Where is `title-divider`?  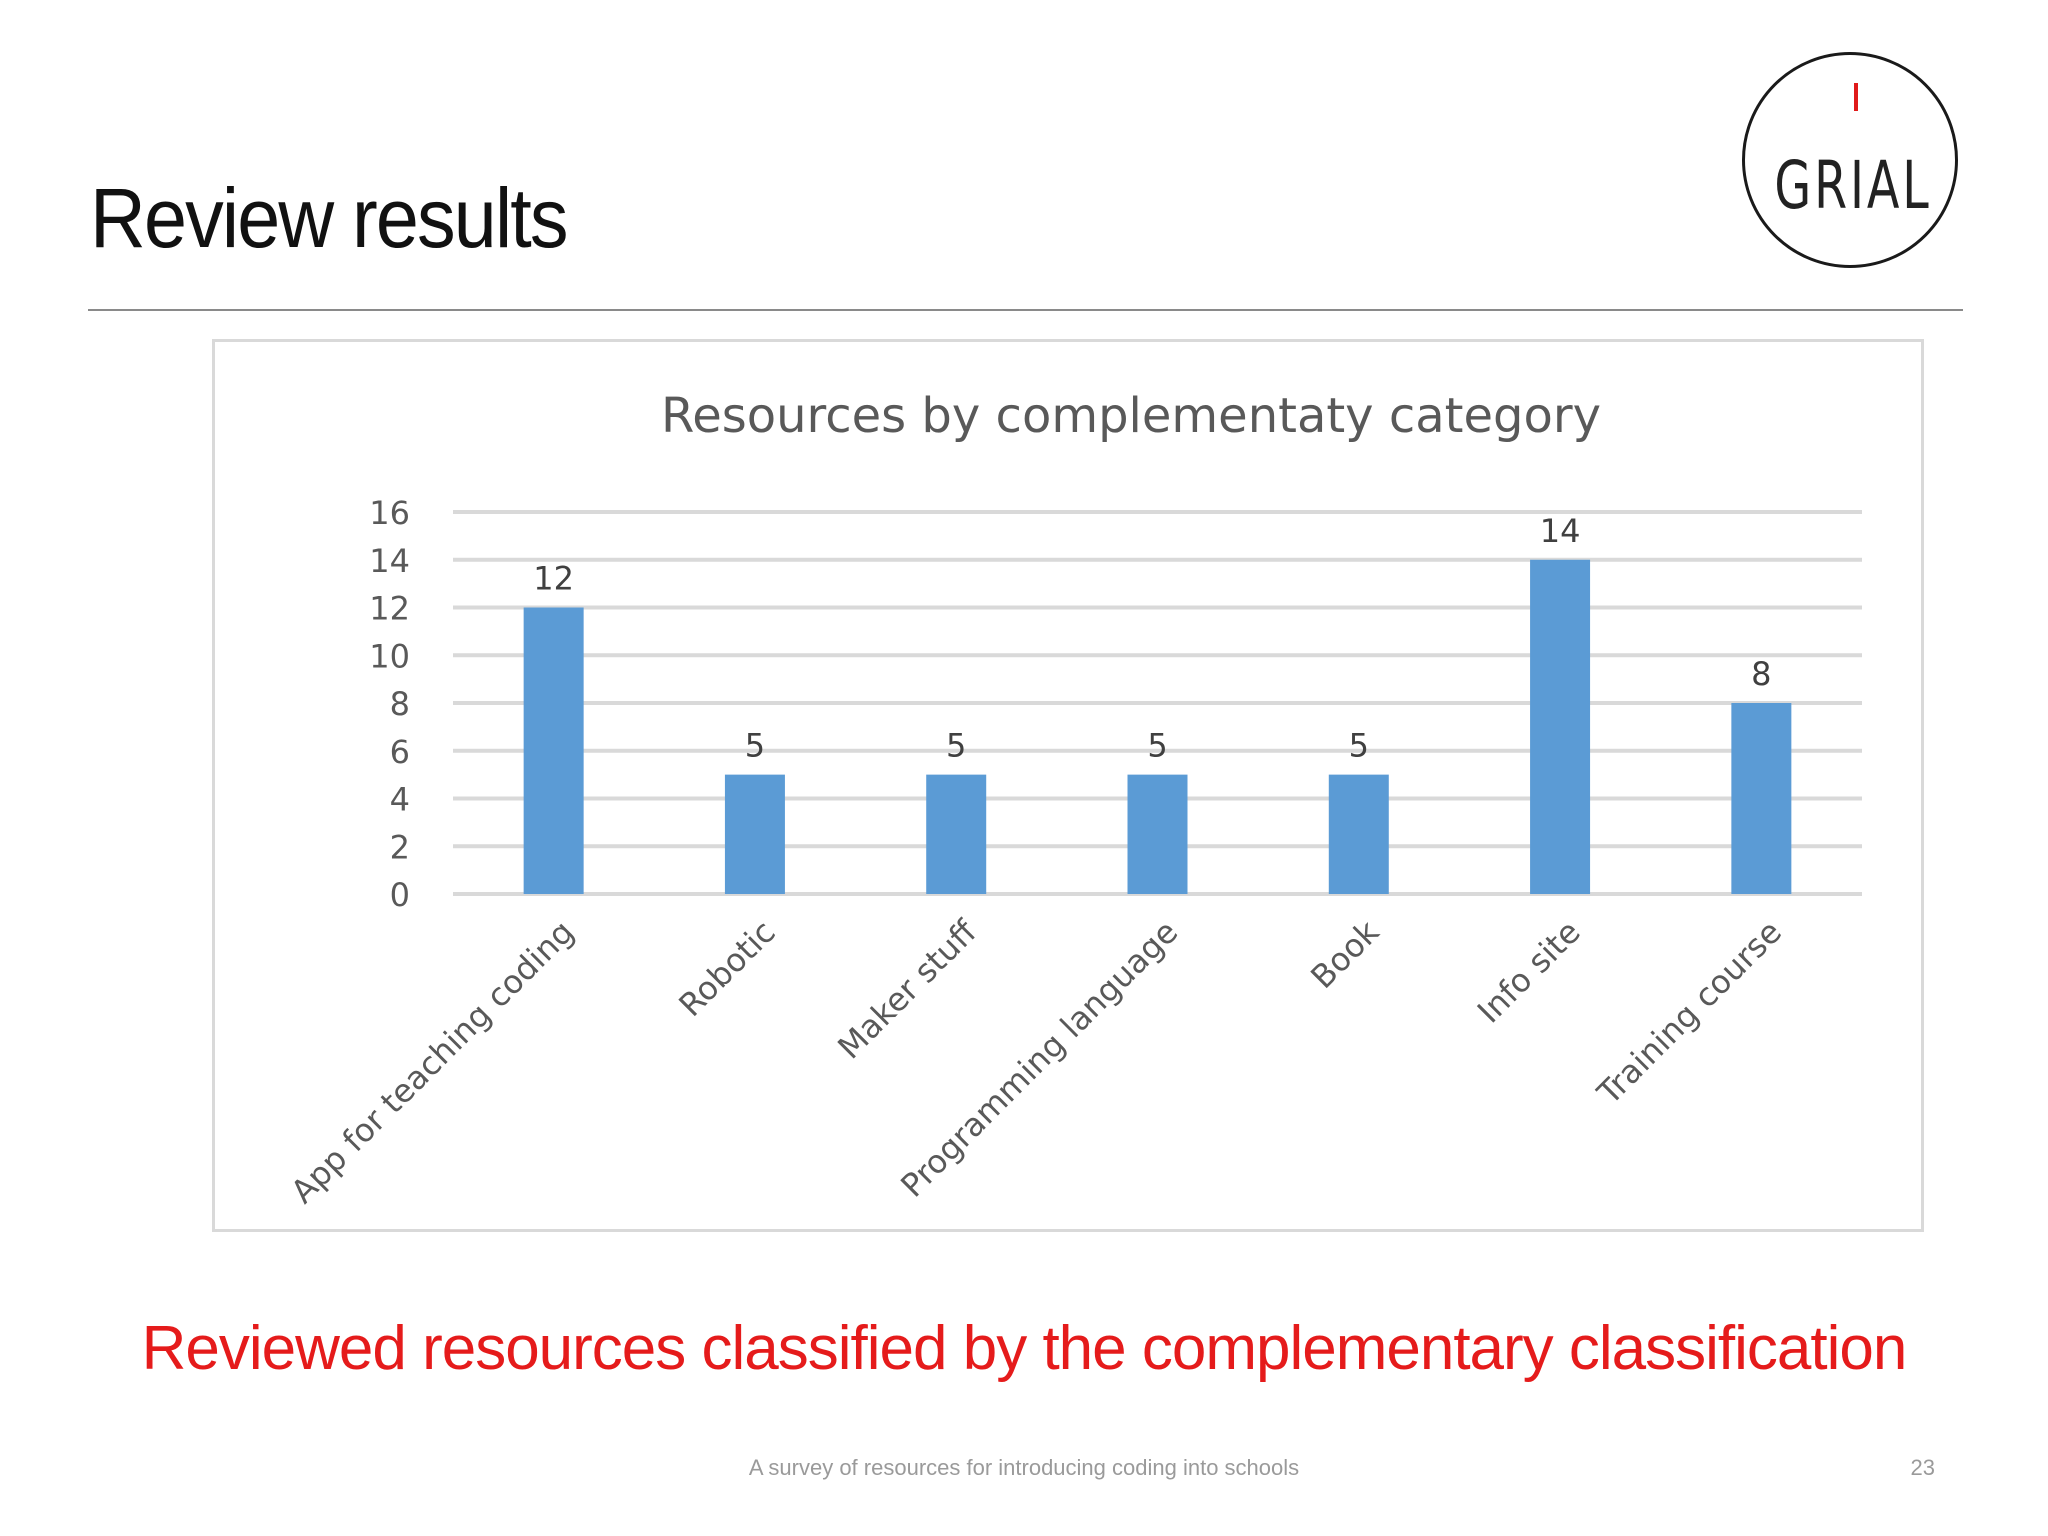 title-divider is located at coordinates (1025, 310).